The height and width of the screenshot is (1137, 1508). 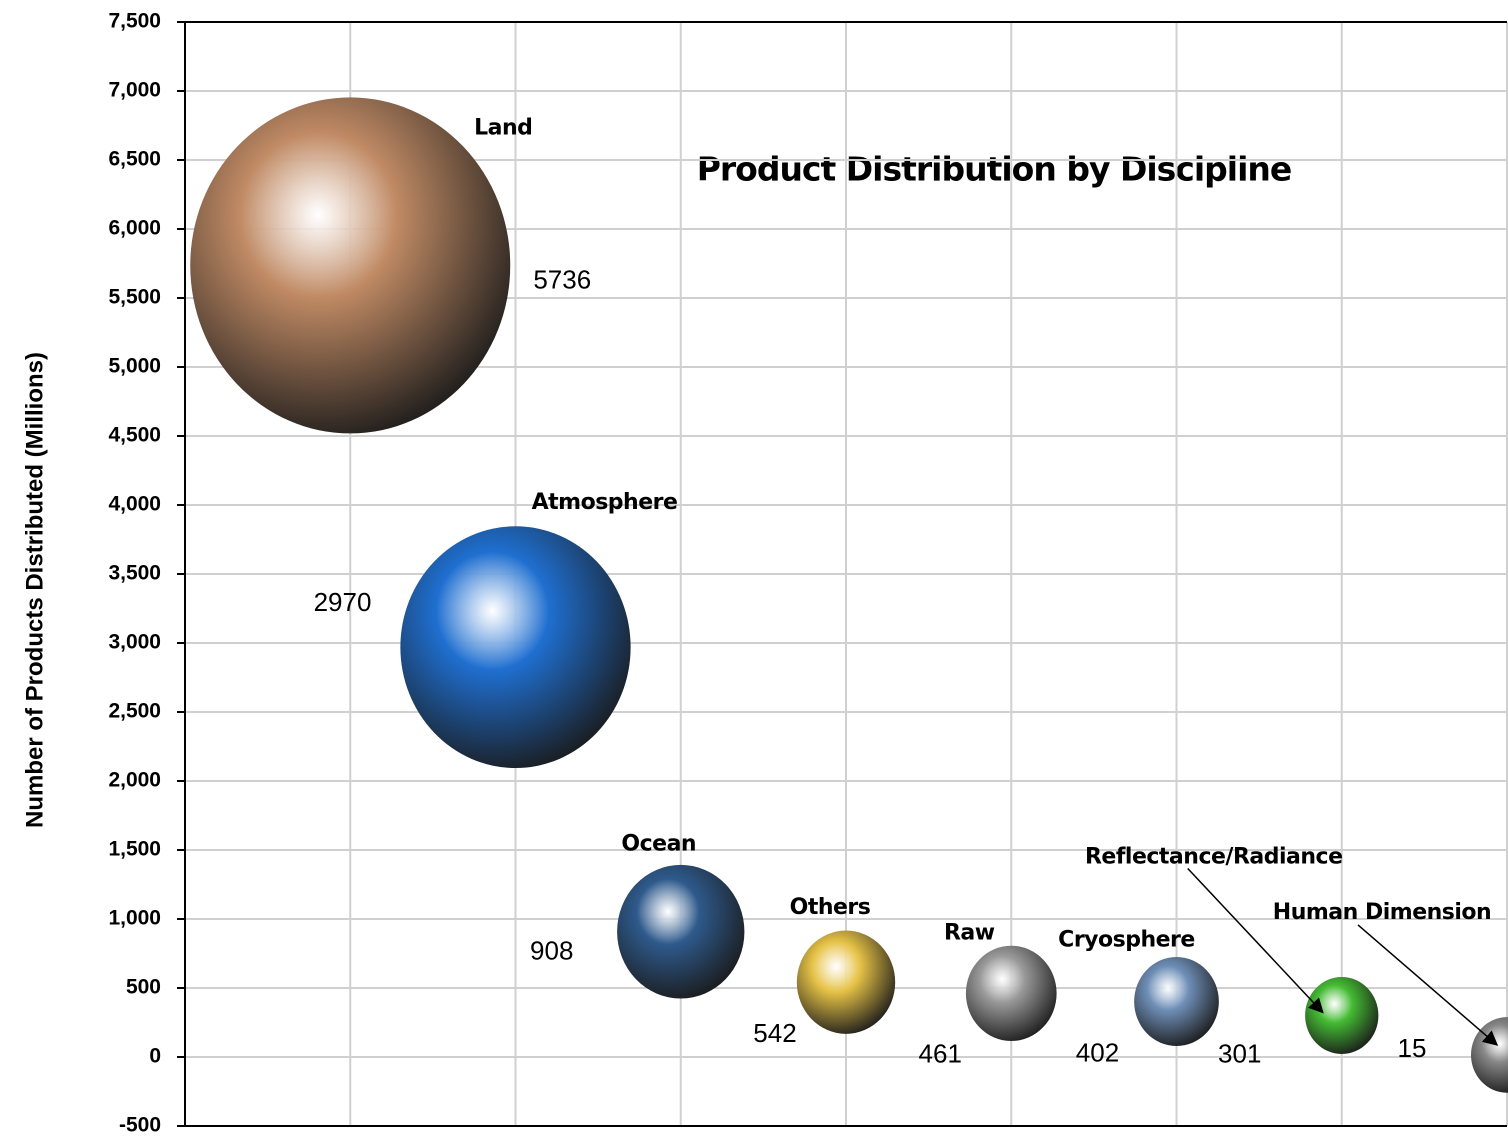 What do you see at coordinates (134, 780) in the screenshot?
I see `y-tick-label: 2,000` at bounding box center [134, 780].